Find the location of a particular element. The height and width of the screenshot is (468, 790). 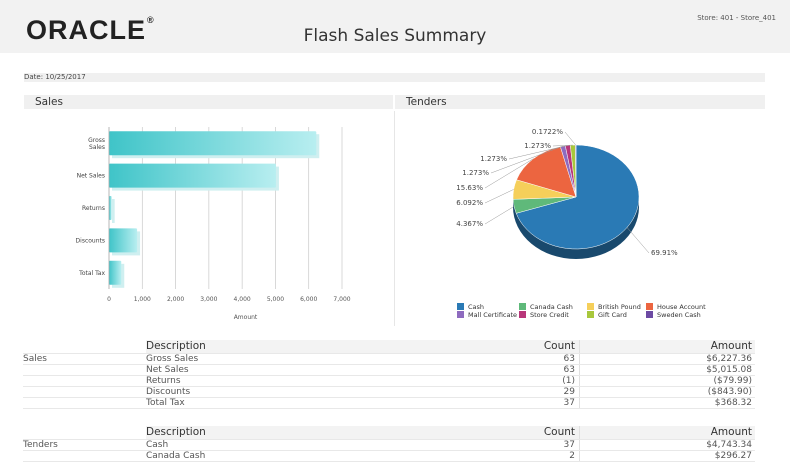

row-count: 2 is located at coordinates (487, 456).